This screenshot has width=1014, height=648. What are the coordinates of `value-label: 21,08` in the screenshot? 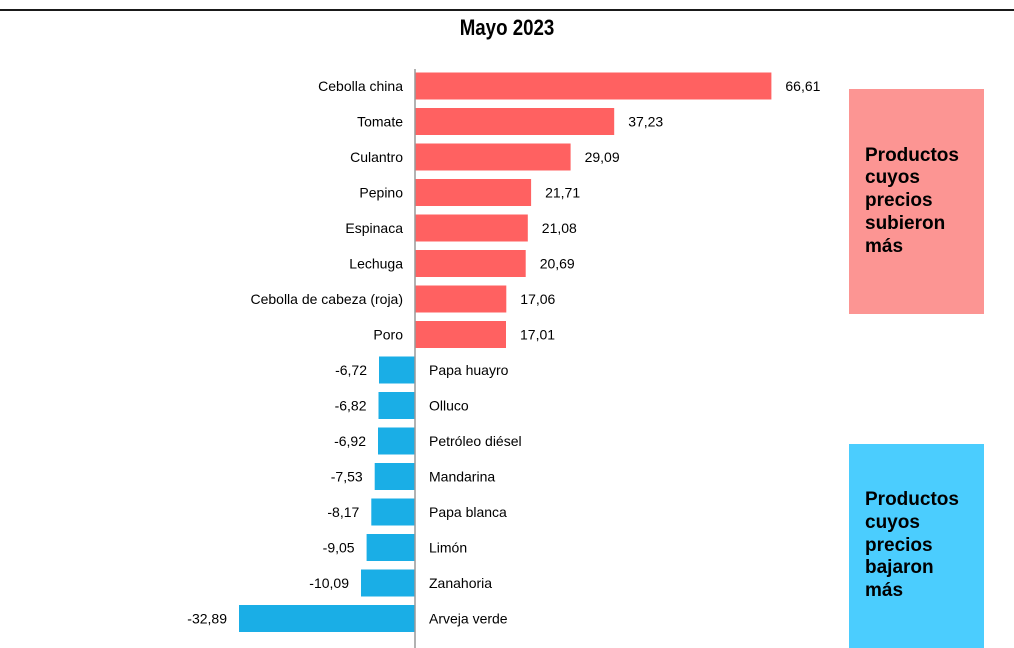 It's located at (559, 228).